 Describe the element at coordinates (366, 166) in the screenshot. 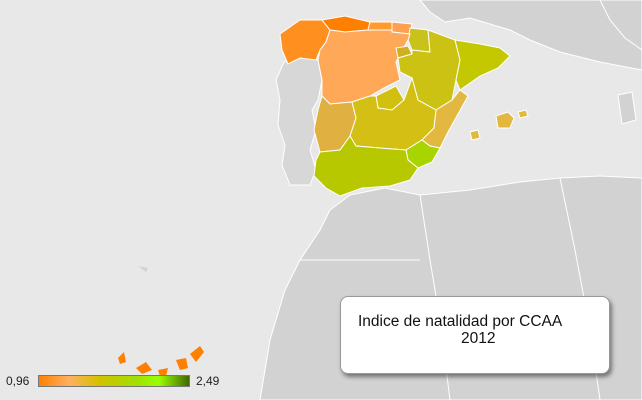

I see `region-andalucia` at that location.